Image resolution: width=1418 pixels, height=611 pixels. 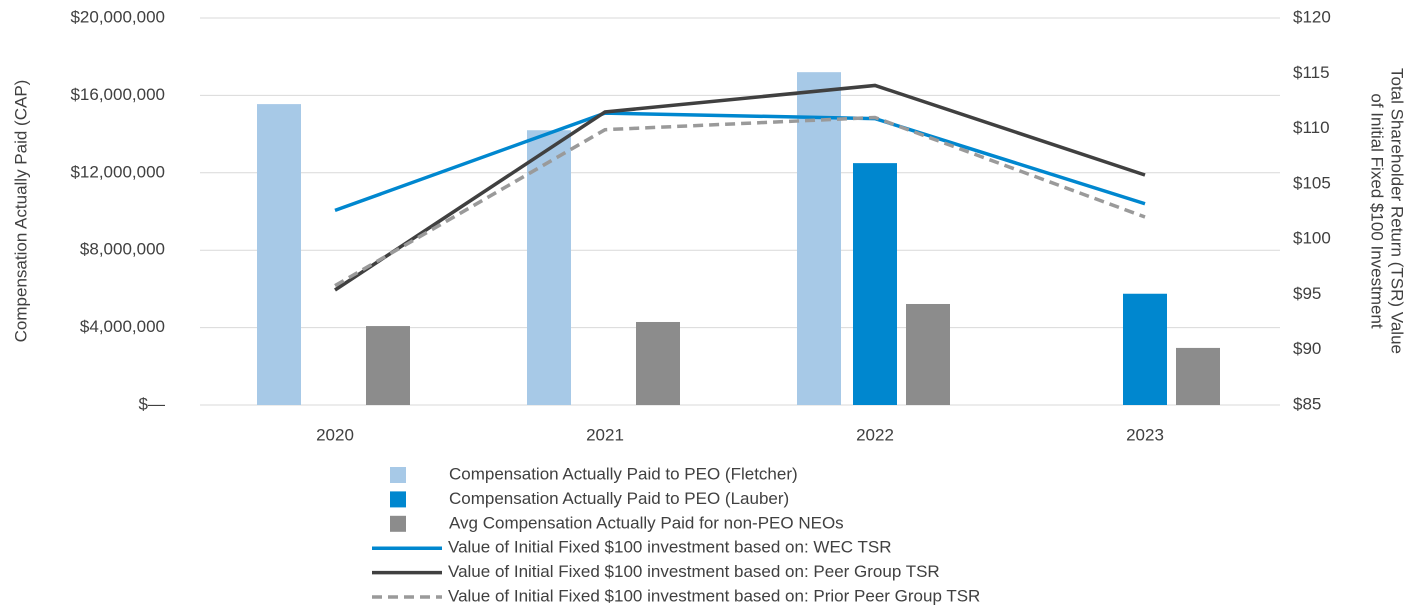 What do you see at coordinates (1377, 211) in the screenshot?
I see `y2-axis-title: of Initial Fixed $100 Investment` at bounding box center [1377, 211].